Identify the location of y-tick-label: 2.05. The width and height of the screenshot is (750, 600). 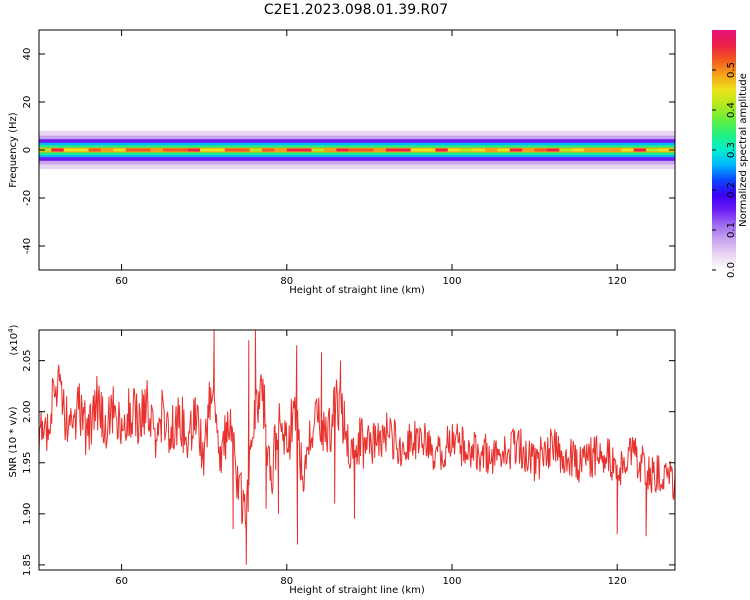
(27, 361).